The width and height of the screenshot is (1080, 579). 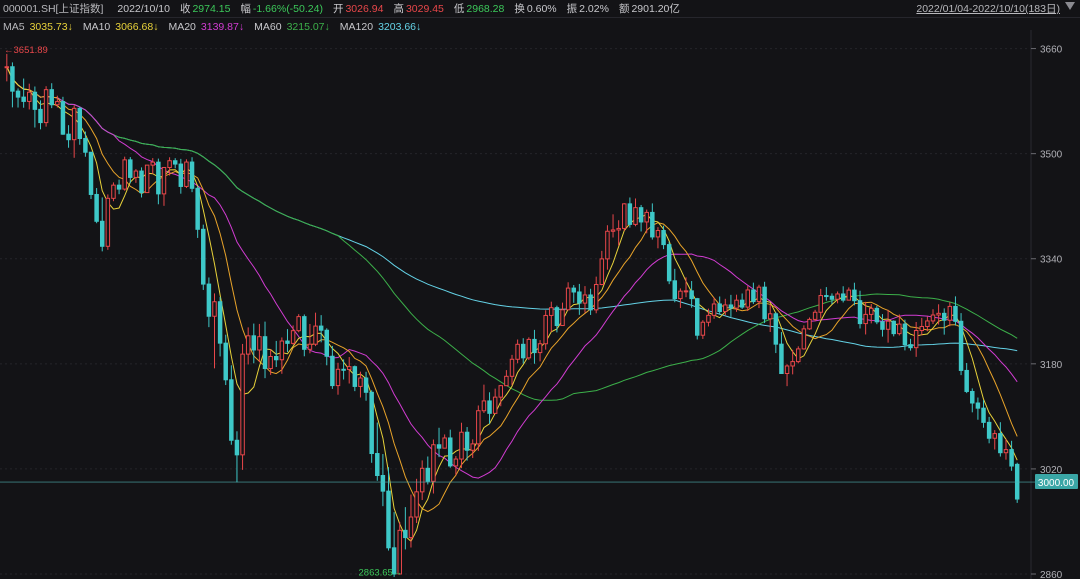 What do you see at coordinates (287, 8) in the screenshot?
I see `change-value: -1.66%(-50.24)` at bounding box center [287, 8].